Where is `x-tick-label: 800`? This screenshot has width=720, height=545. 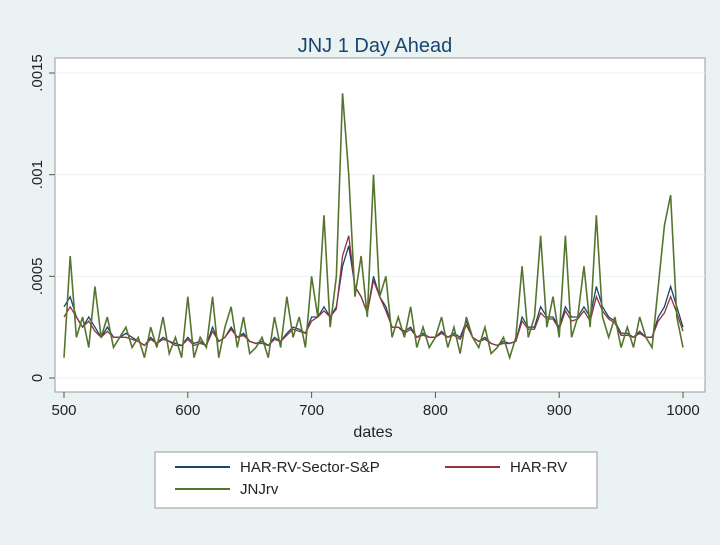
x-tick-label: 800 is located at coordinates (435, 410).